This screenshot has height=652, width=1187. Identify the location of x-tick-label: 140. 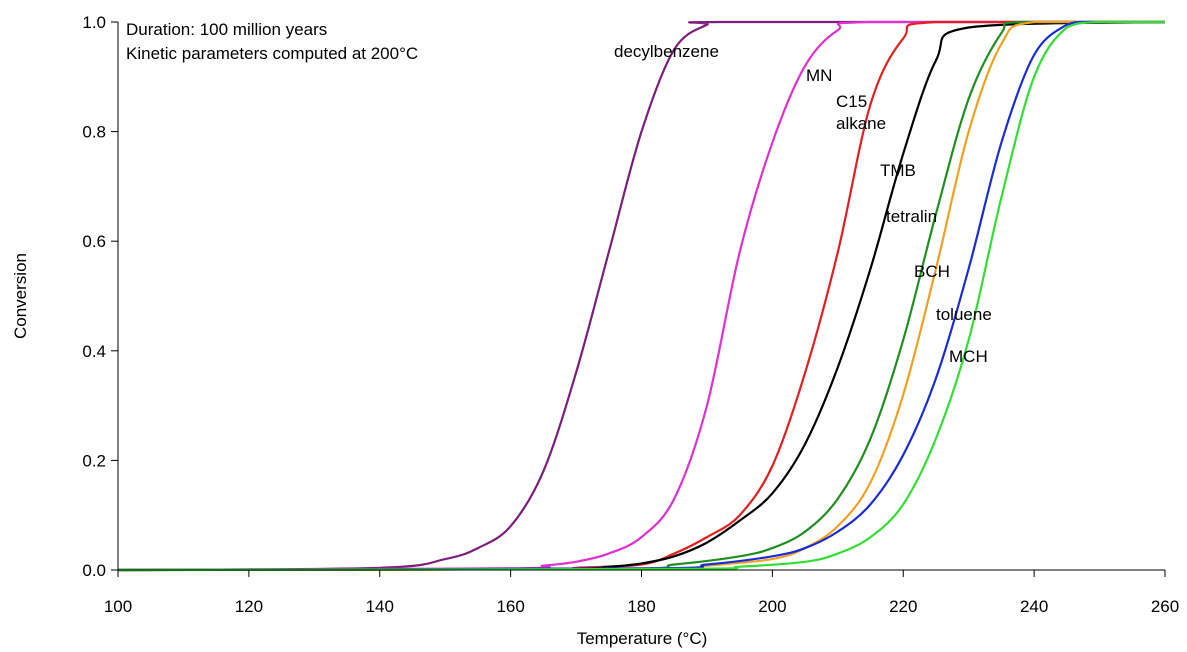
(380, 606).